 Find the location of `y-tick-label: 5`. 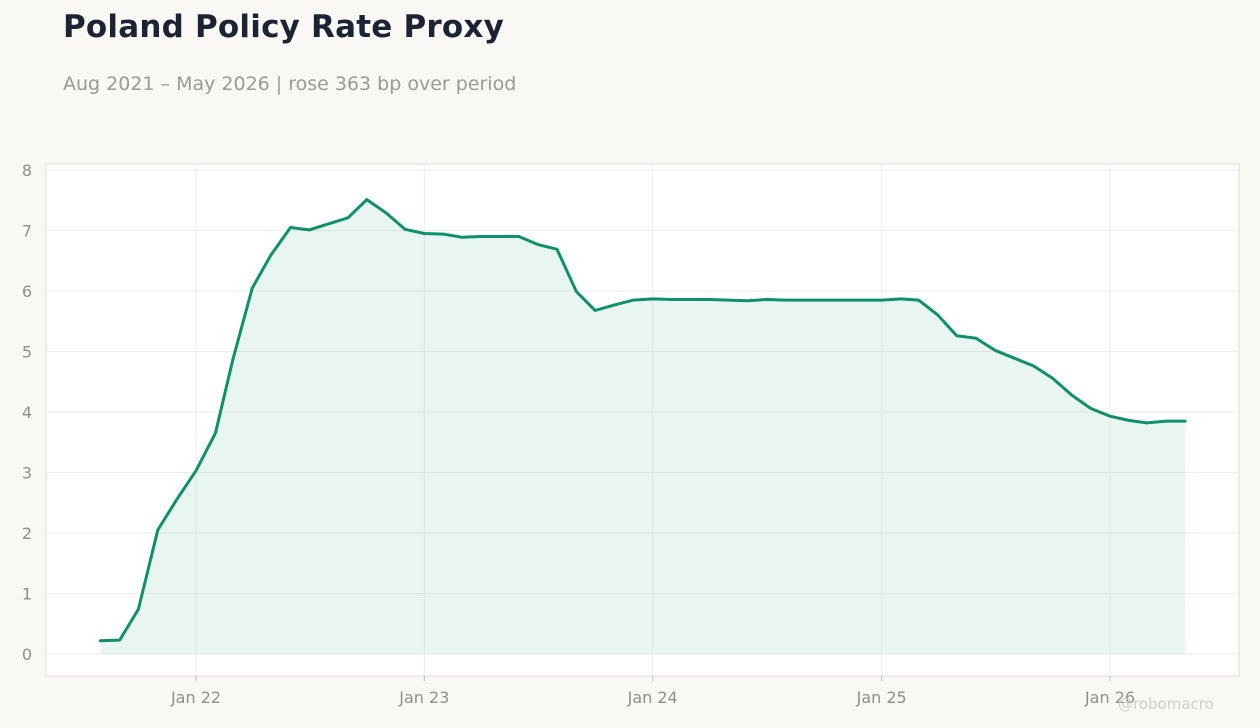

y-tick-label: 5 is located at coordinates (27, 352).